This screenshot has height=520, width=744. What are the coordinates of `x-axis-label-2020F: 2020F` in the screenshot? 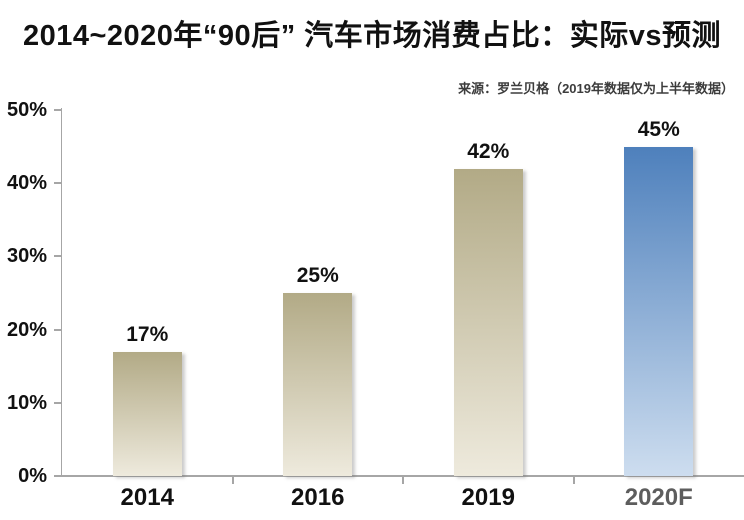 It's located at (658, 497).